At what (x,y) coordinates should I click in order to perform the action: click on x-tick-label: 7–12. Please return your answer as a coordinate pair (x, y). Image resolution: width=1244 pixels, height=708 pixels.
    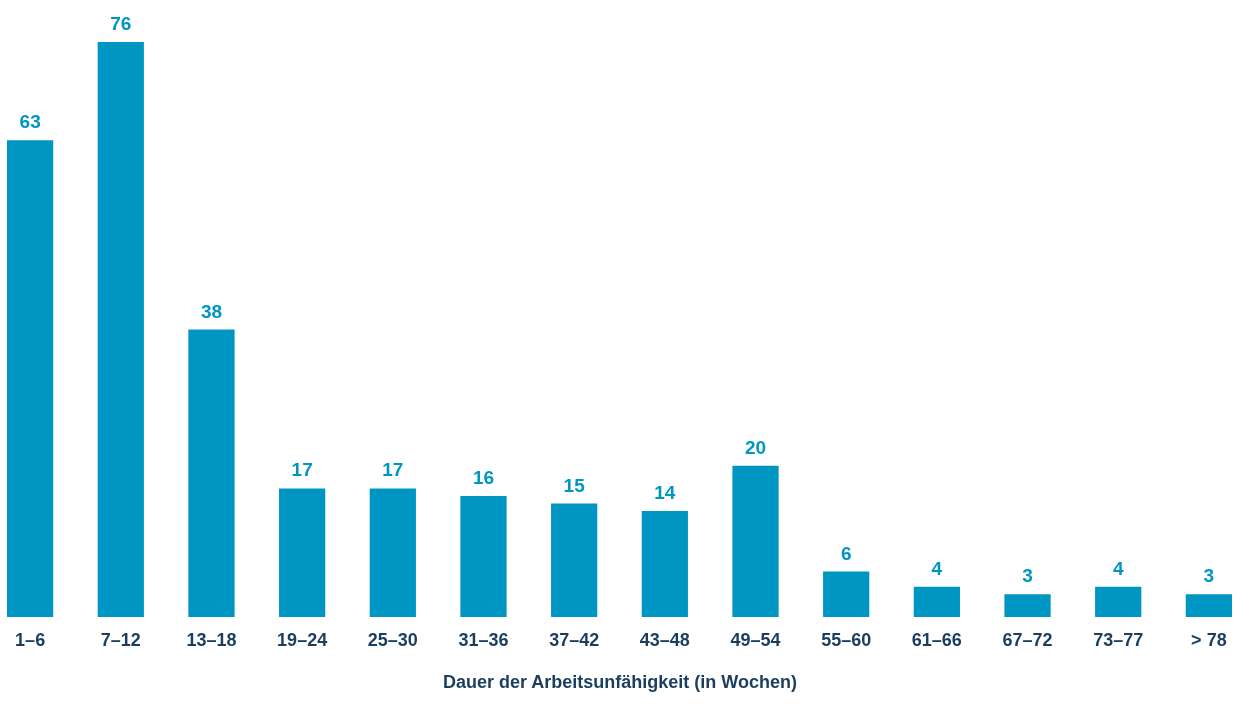
    Looking at the image, I should click on (120, 639).